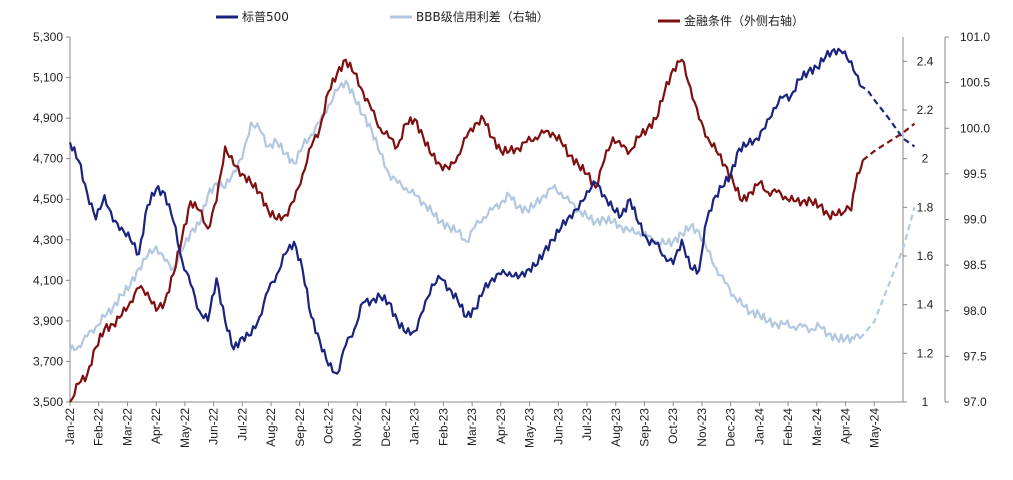 The width and height of the screenshot is (1013, 480). I want to click on y-outer-right-tick-label: 99.5, so click(975, 174).